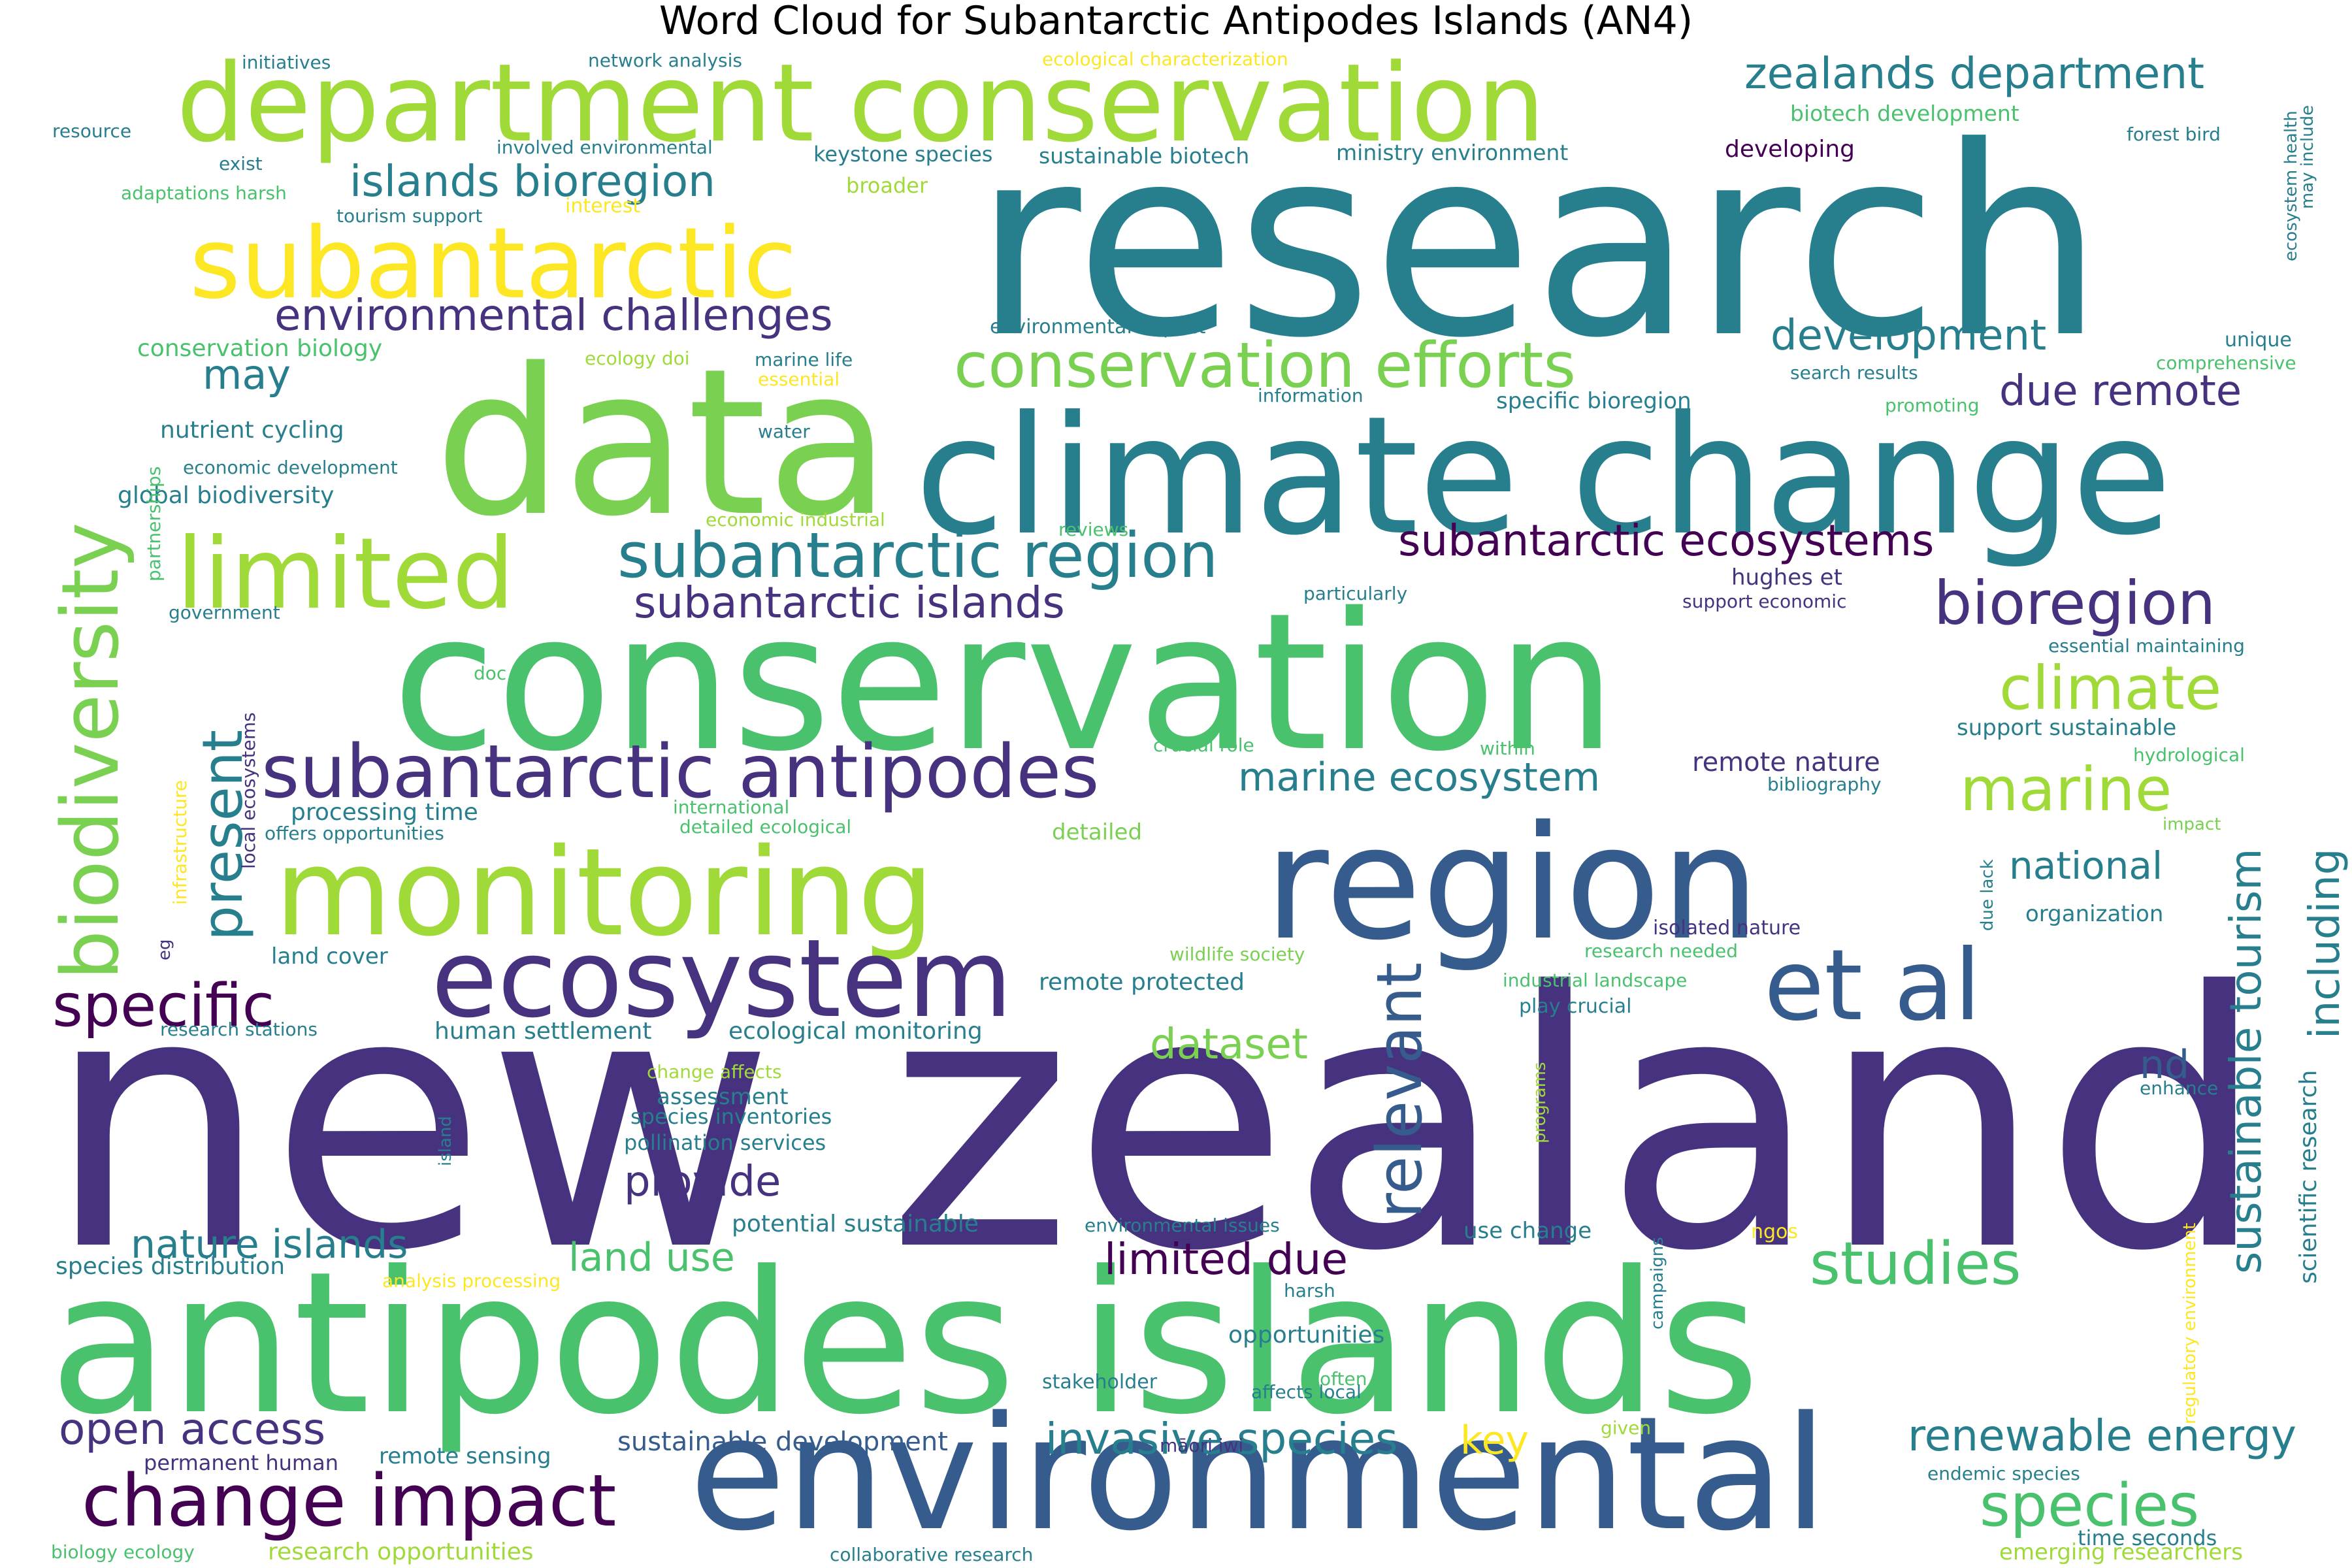 The image size is (2352, 1568). What do you see at coordinates (163, 1006) in the screenshot?
I see `word-specific: specific` at bounding box center [163, 1006].